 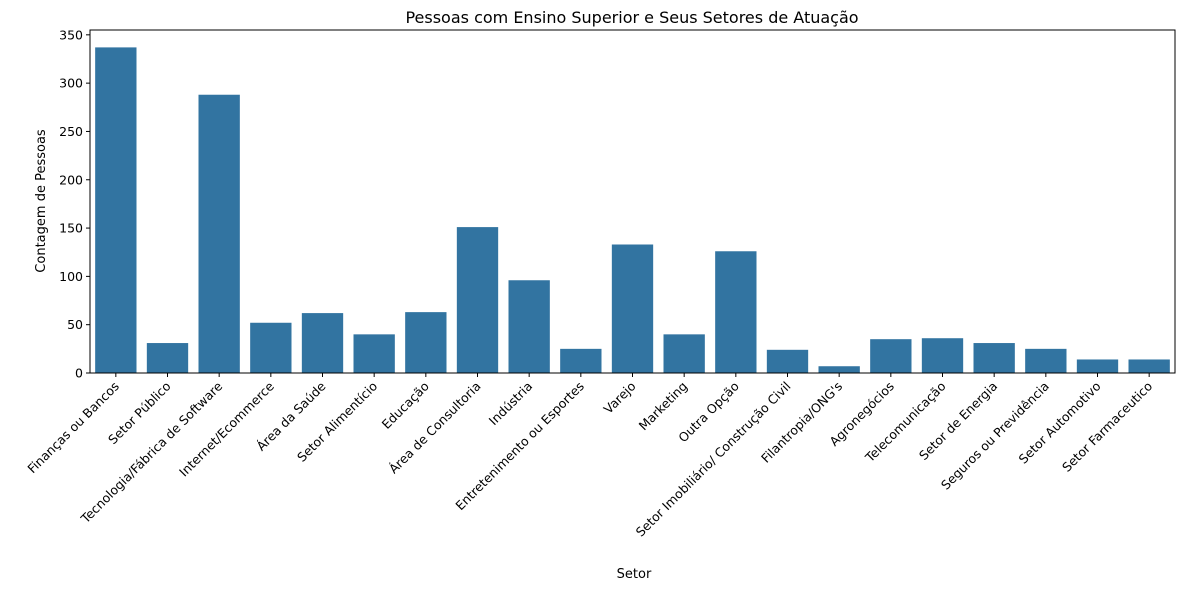 What do you see at coordinates (1107, 427) in the screenshot?
I see `x-tick-label: Setor Farmaceutico` at bounding box center [1107, 427].